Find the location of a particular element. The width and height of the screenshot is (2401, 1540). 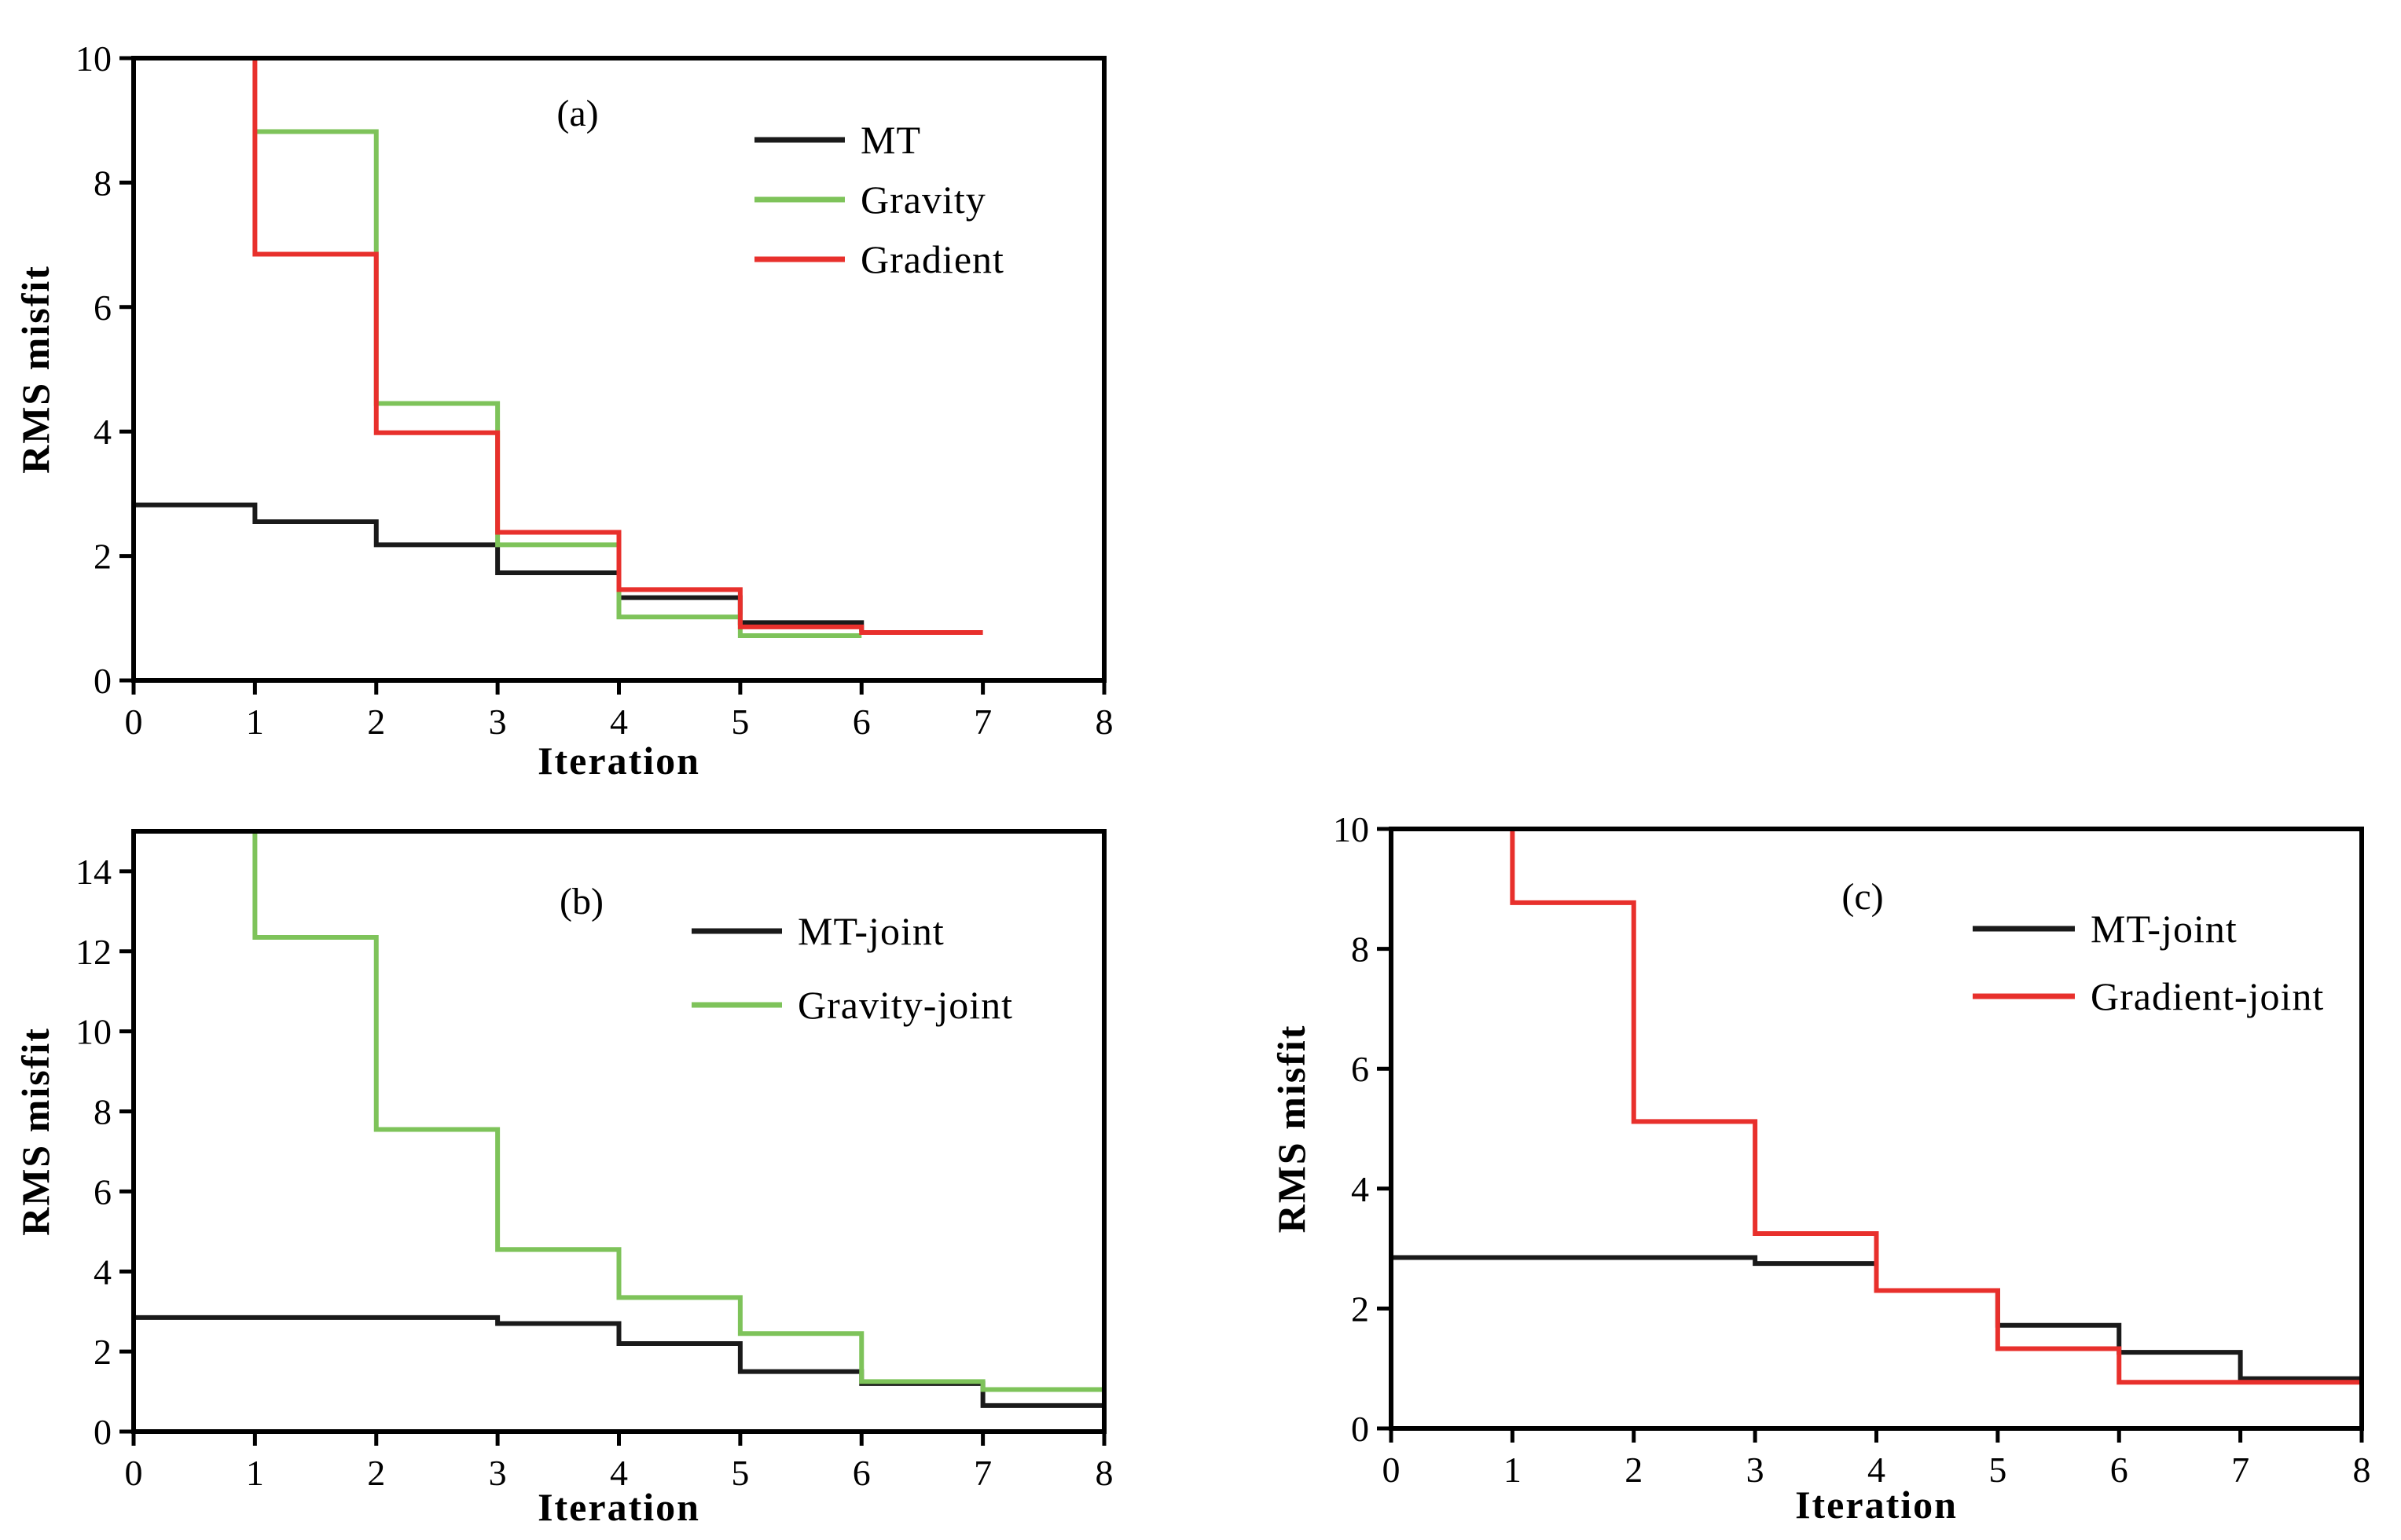

legend-label: Gradient is located at coordinates (932, 259).